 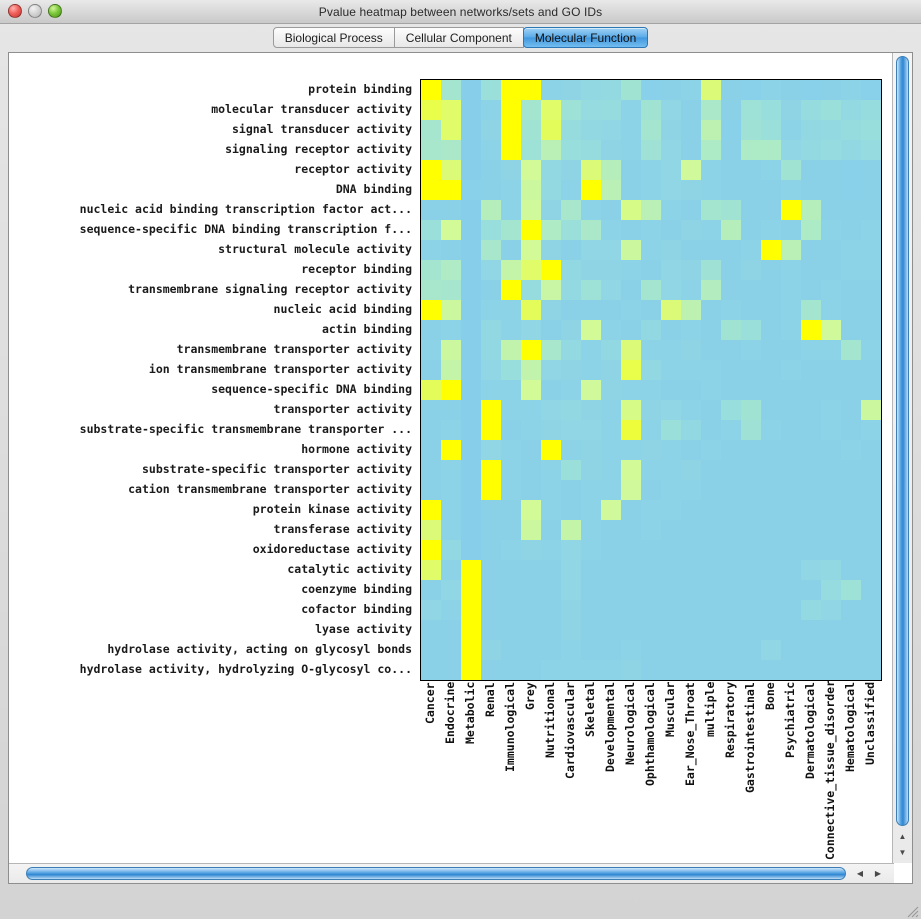 I want to click on scroll-right-icon: ▶, so click(x=878, y=873).